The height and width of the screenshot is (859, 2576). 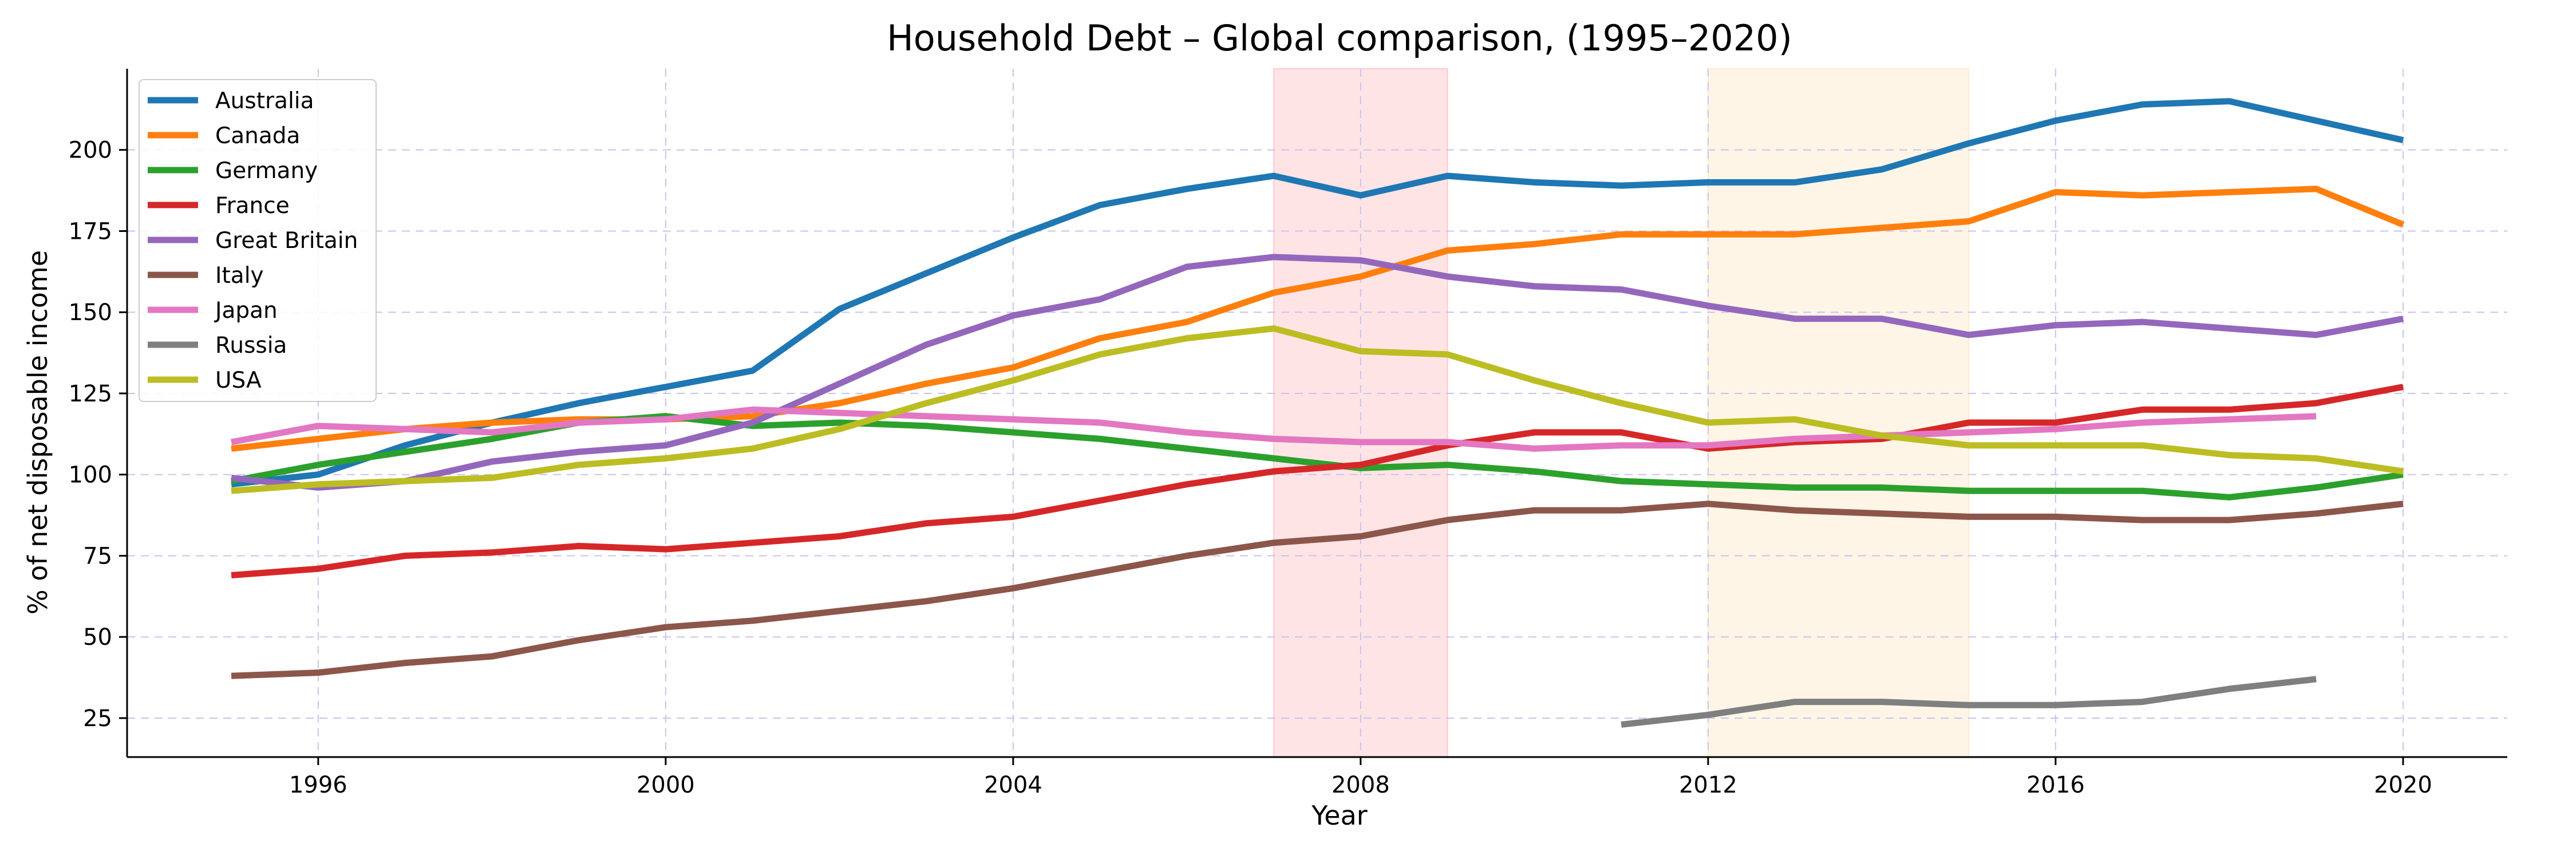 What do you see at coordinates (252, 206) in the screenshot?
I see `legend-label: France` at bounding box center [252, 206].